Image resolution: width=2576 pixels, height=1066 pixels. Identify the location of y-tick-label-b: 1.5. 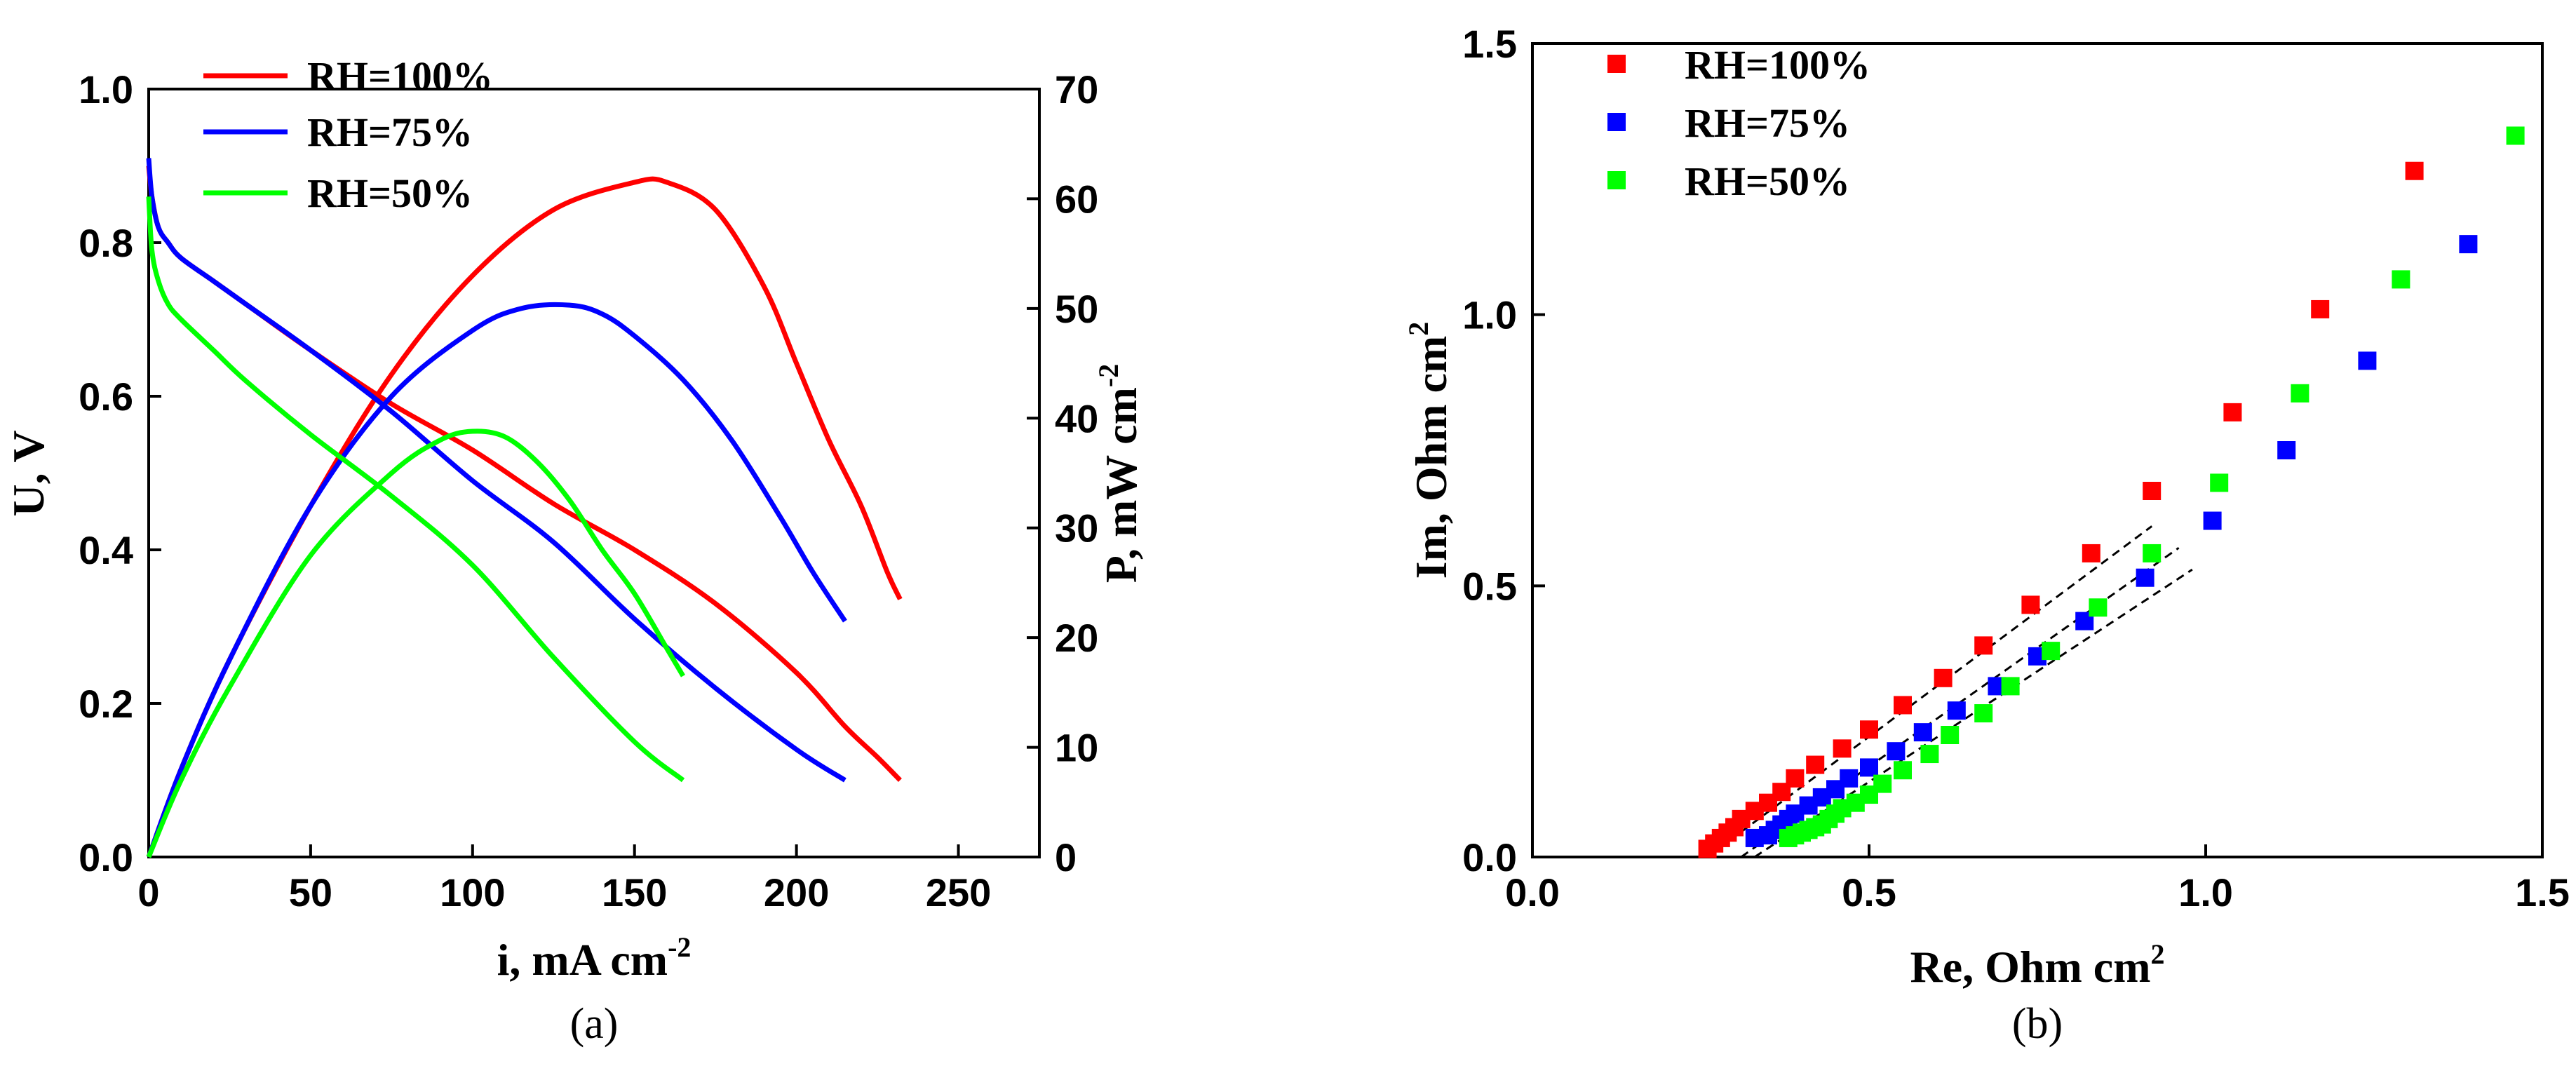
(1489, 44).